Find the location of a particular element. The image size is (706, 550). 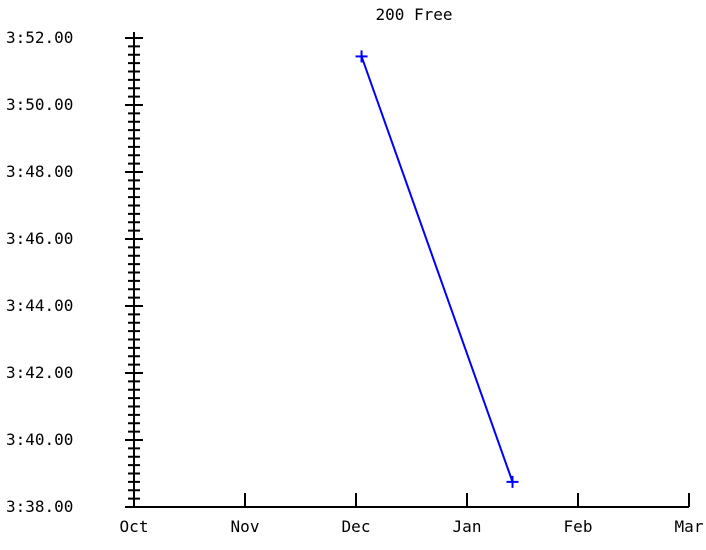

x-tick-label: Dec is located at coordinates (356, 526).